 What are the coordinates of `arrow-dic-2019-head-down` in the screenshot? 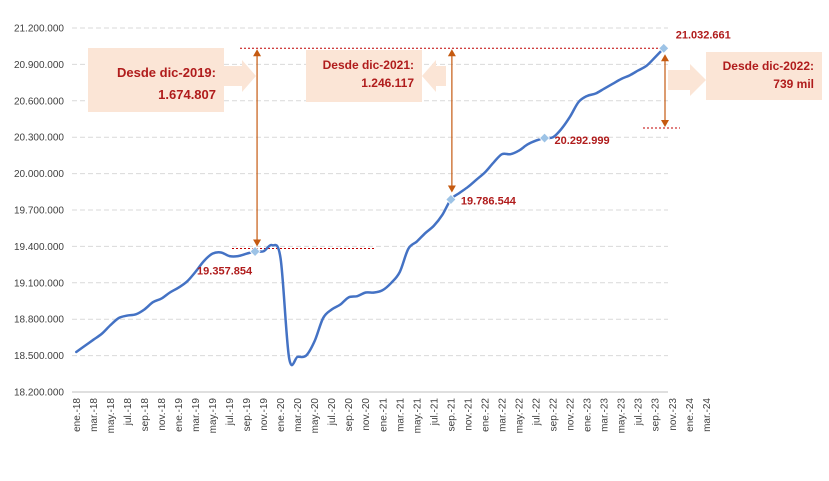 It's located at (257, 243).